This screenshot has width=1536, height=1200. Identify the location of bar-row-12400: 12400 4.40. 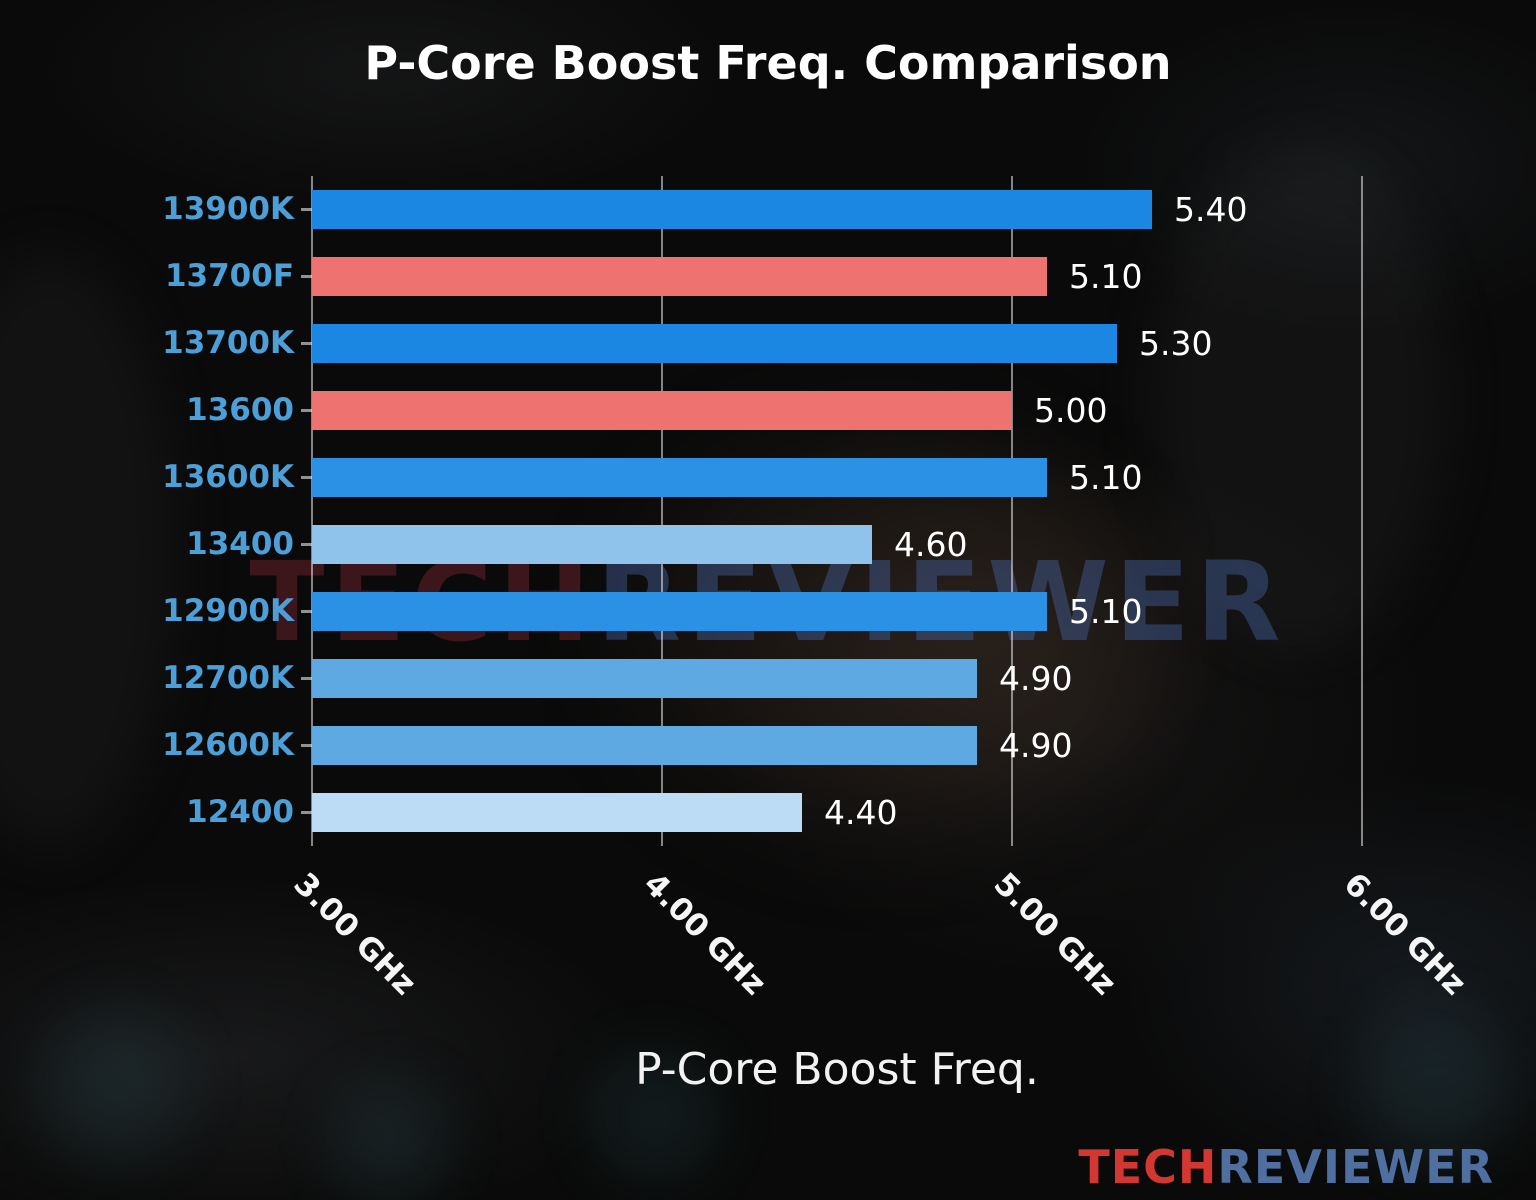
(774, 812).